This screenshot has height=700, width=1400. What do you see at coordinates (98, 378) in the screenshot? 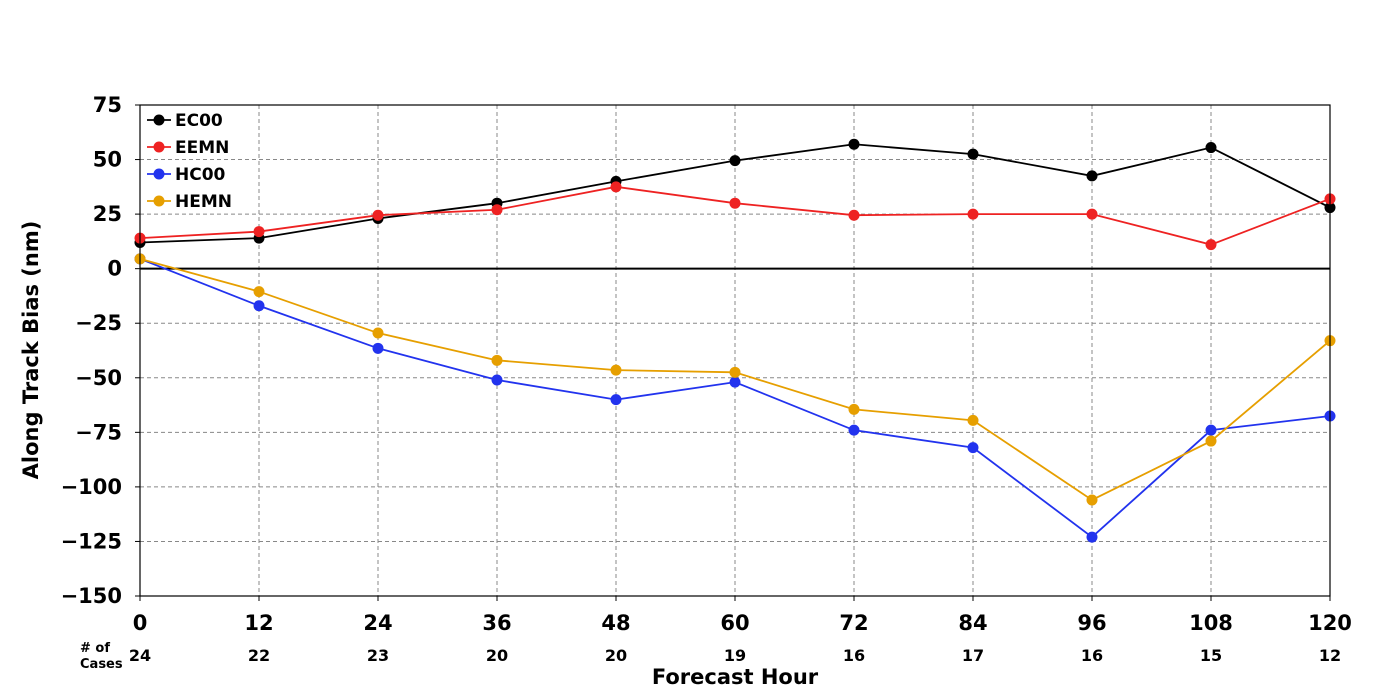
I see `y-tick-label: −50` at bounding box center [98, 378].